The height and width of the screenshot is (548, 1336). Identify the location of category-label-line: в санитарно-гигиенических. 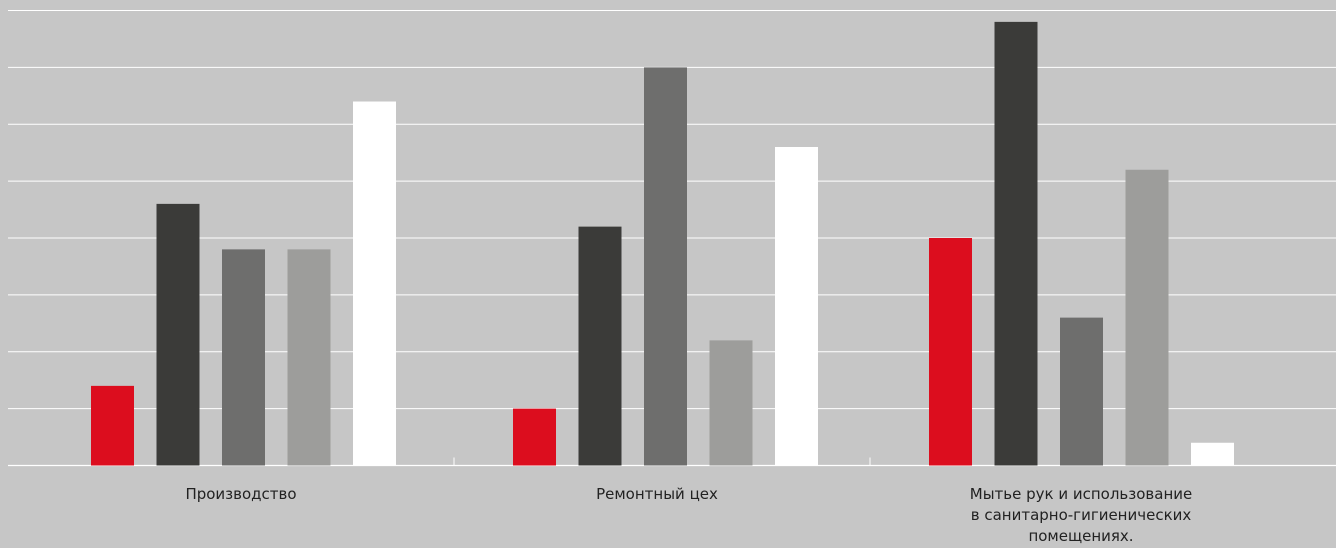
(1081, 515).